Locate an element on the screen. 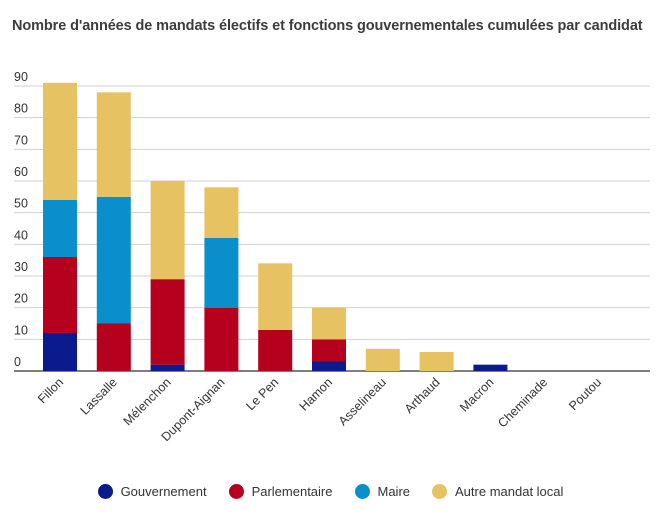 This screenshot has width=661, height=522. legend-label-autre-mandat-local: Autre mandat local is located at coordinates (509, 491).